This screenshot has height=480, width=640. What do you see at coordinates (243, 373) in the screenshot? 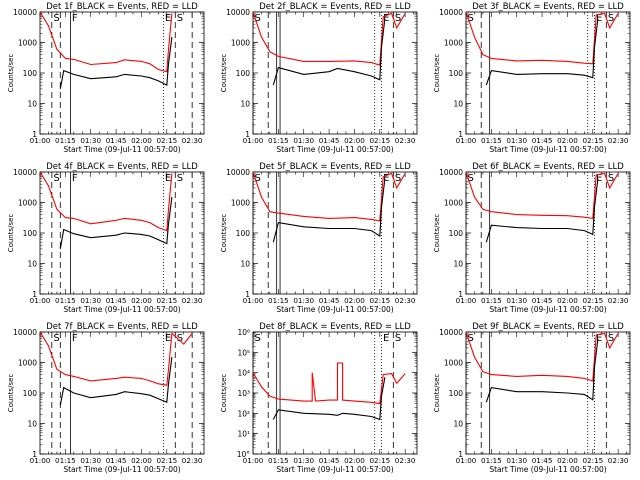
I see `y-tick-label: 10⁴` at bounding box center [243, 373].